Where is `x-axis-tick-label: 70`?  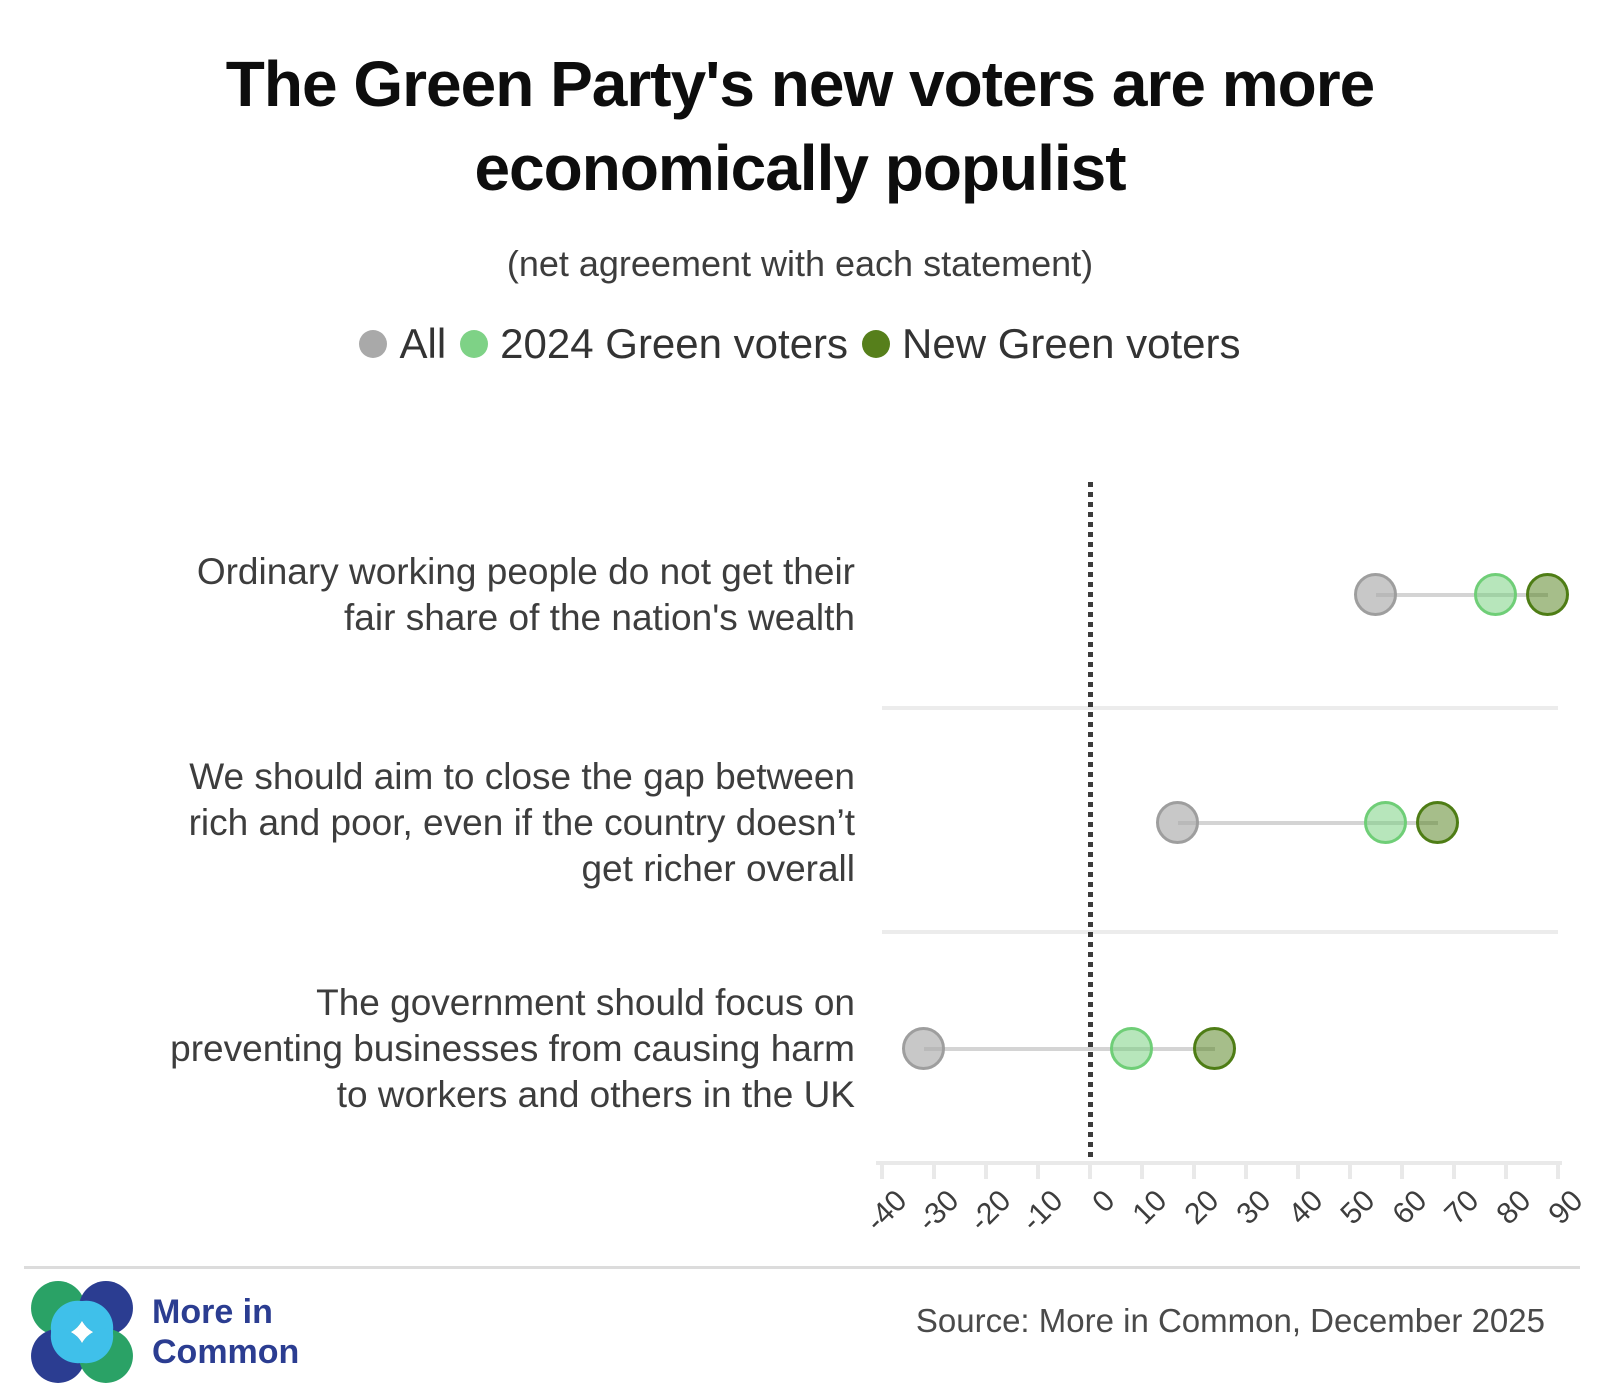 x-axis-tick-label: 70 is located at coordinates (1462, 1207).